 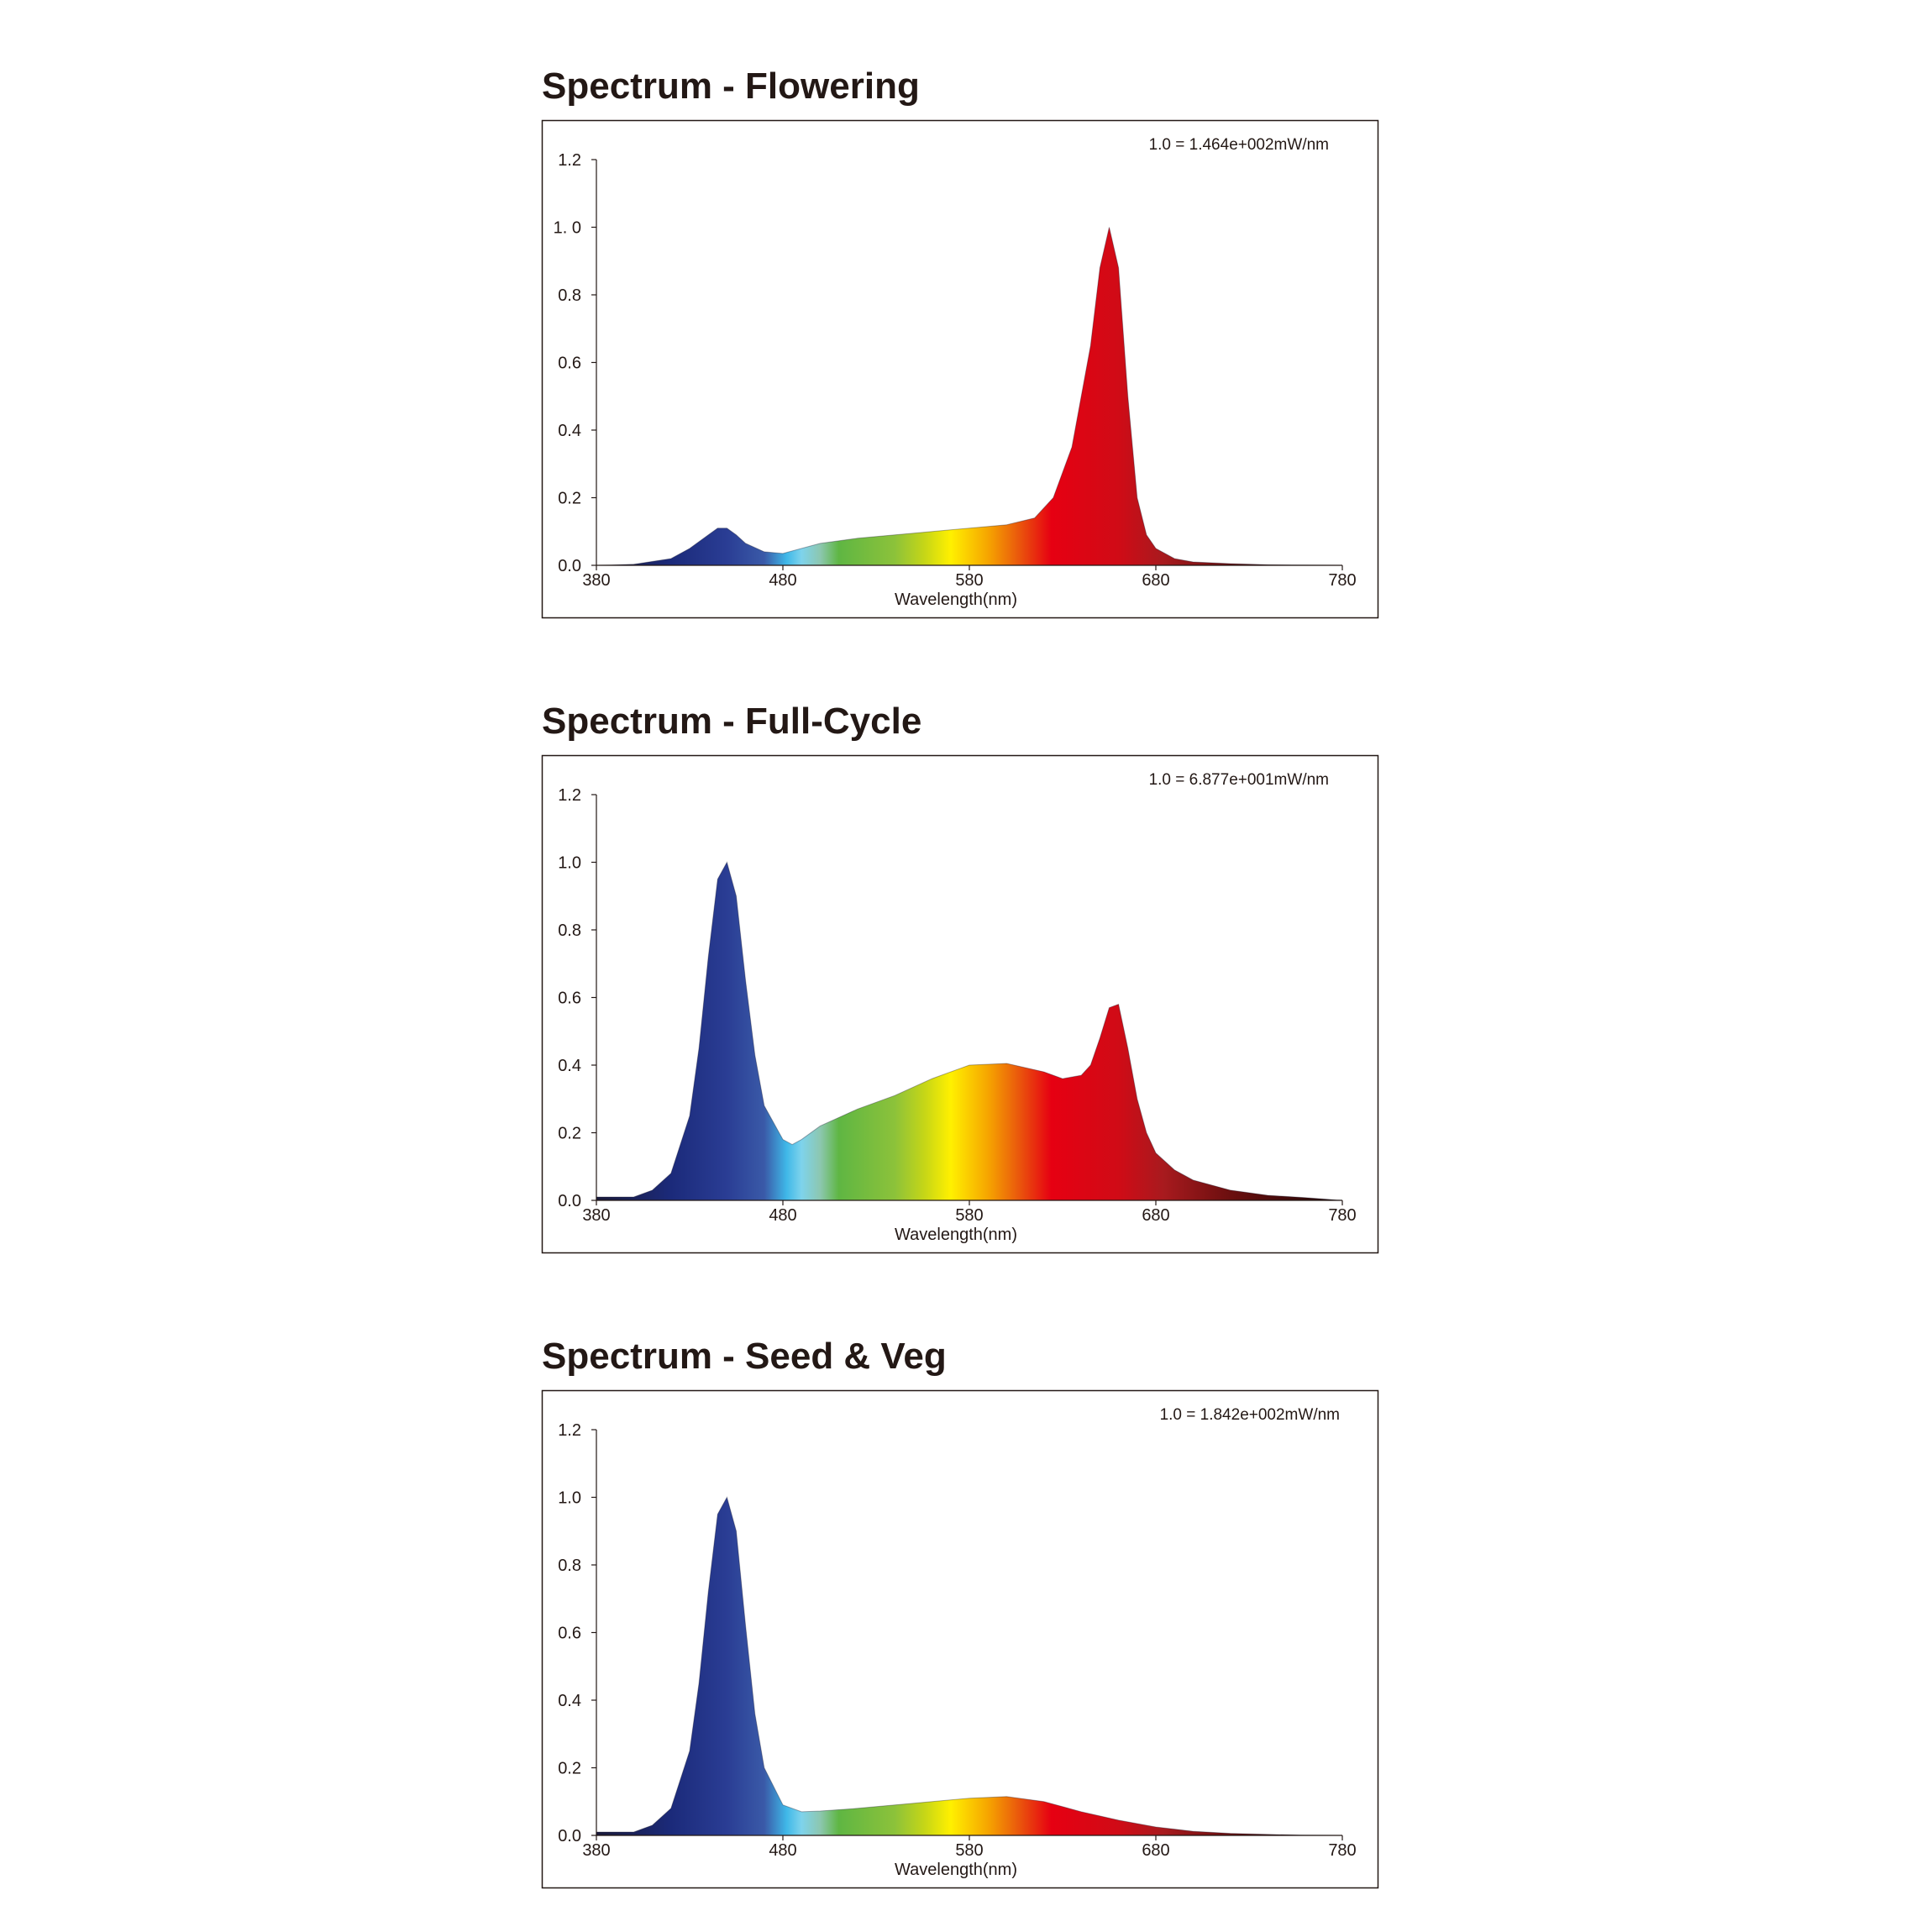 What do you see at coordinates (1239, 780) in the screenshot?
I see `scale-annotation: 1.0 = 6.877e+001mW/nm` at bounding box center [1239, 780].